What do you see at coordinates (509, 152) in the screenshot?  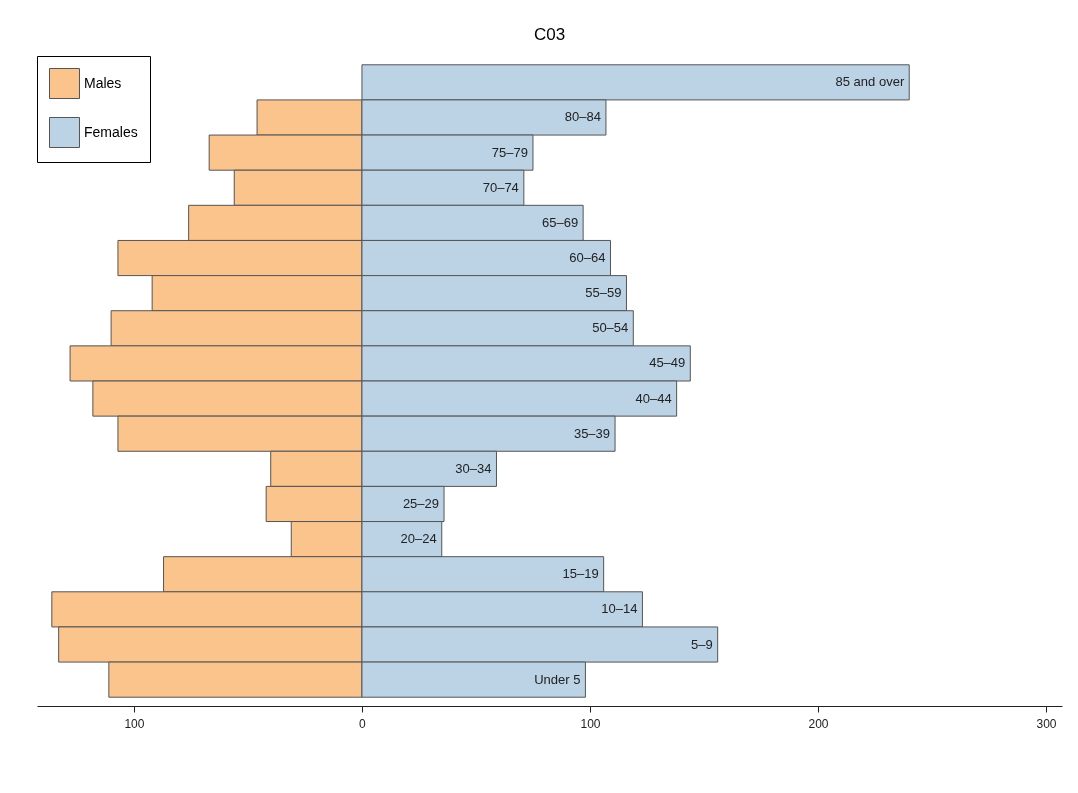 I see `y-tick-label: 75–79` at bounding box center [509, 152].